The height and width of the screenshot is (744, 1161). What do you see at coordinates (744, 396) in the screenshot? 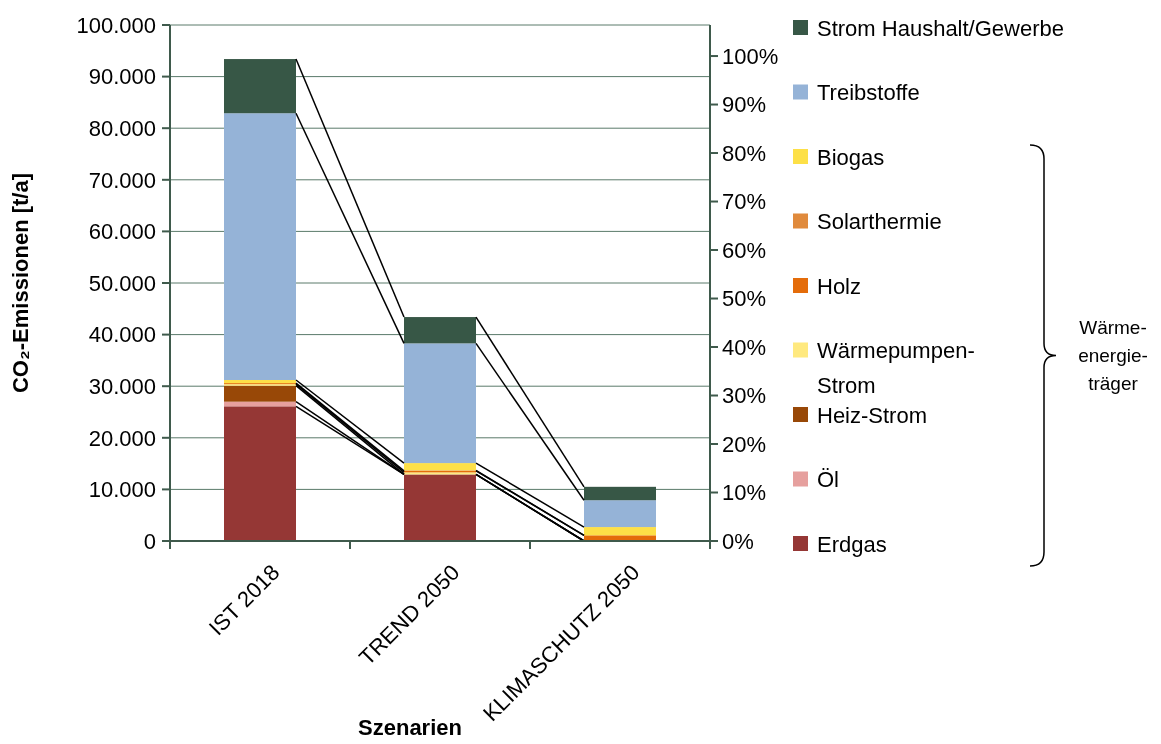
I see `y2-tick-label: 30%` at bounding box center [744, 396].